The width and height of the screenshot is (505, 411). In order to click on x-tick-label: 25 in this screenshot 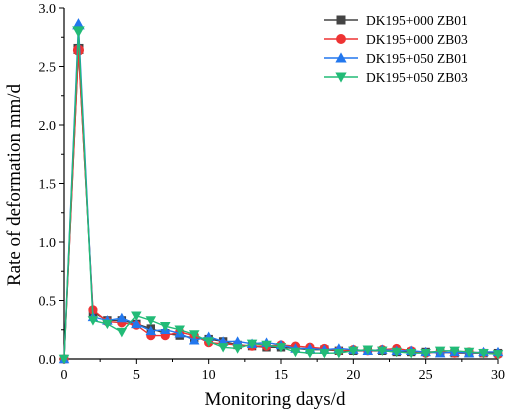, I will do `click(426, 375)`.